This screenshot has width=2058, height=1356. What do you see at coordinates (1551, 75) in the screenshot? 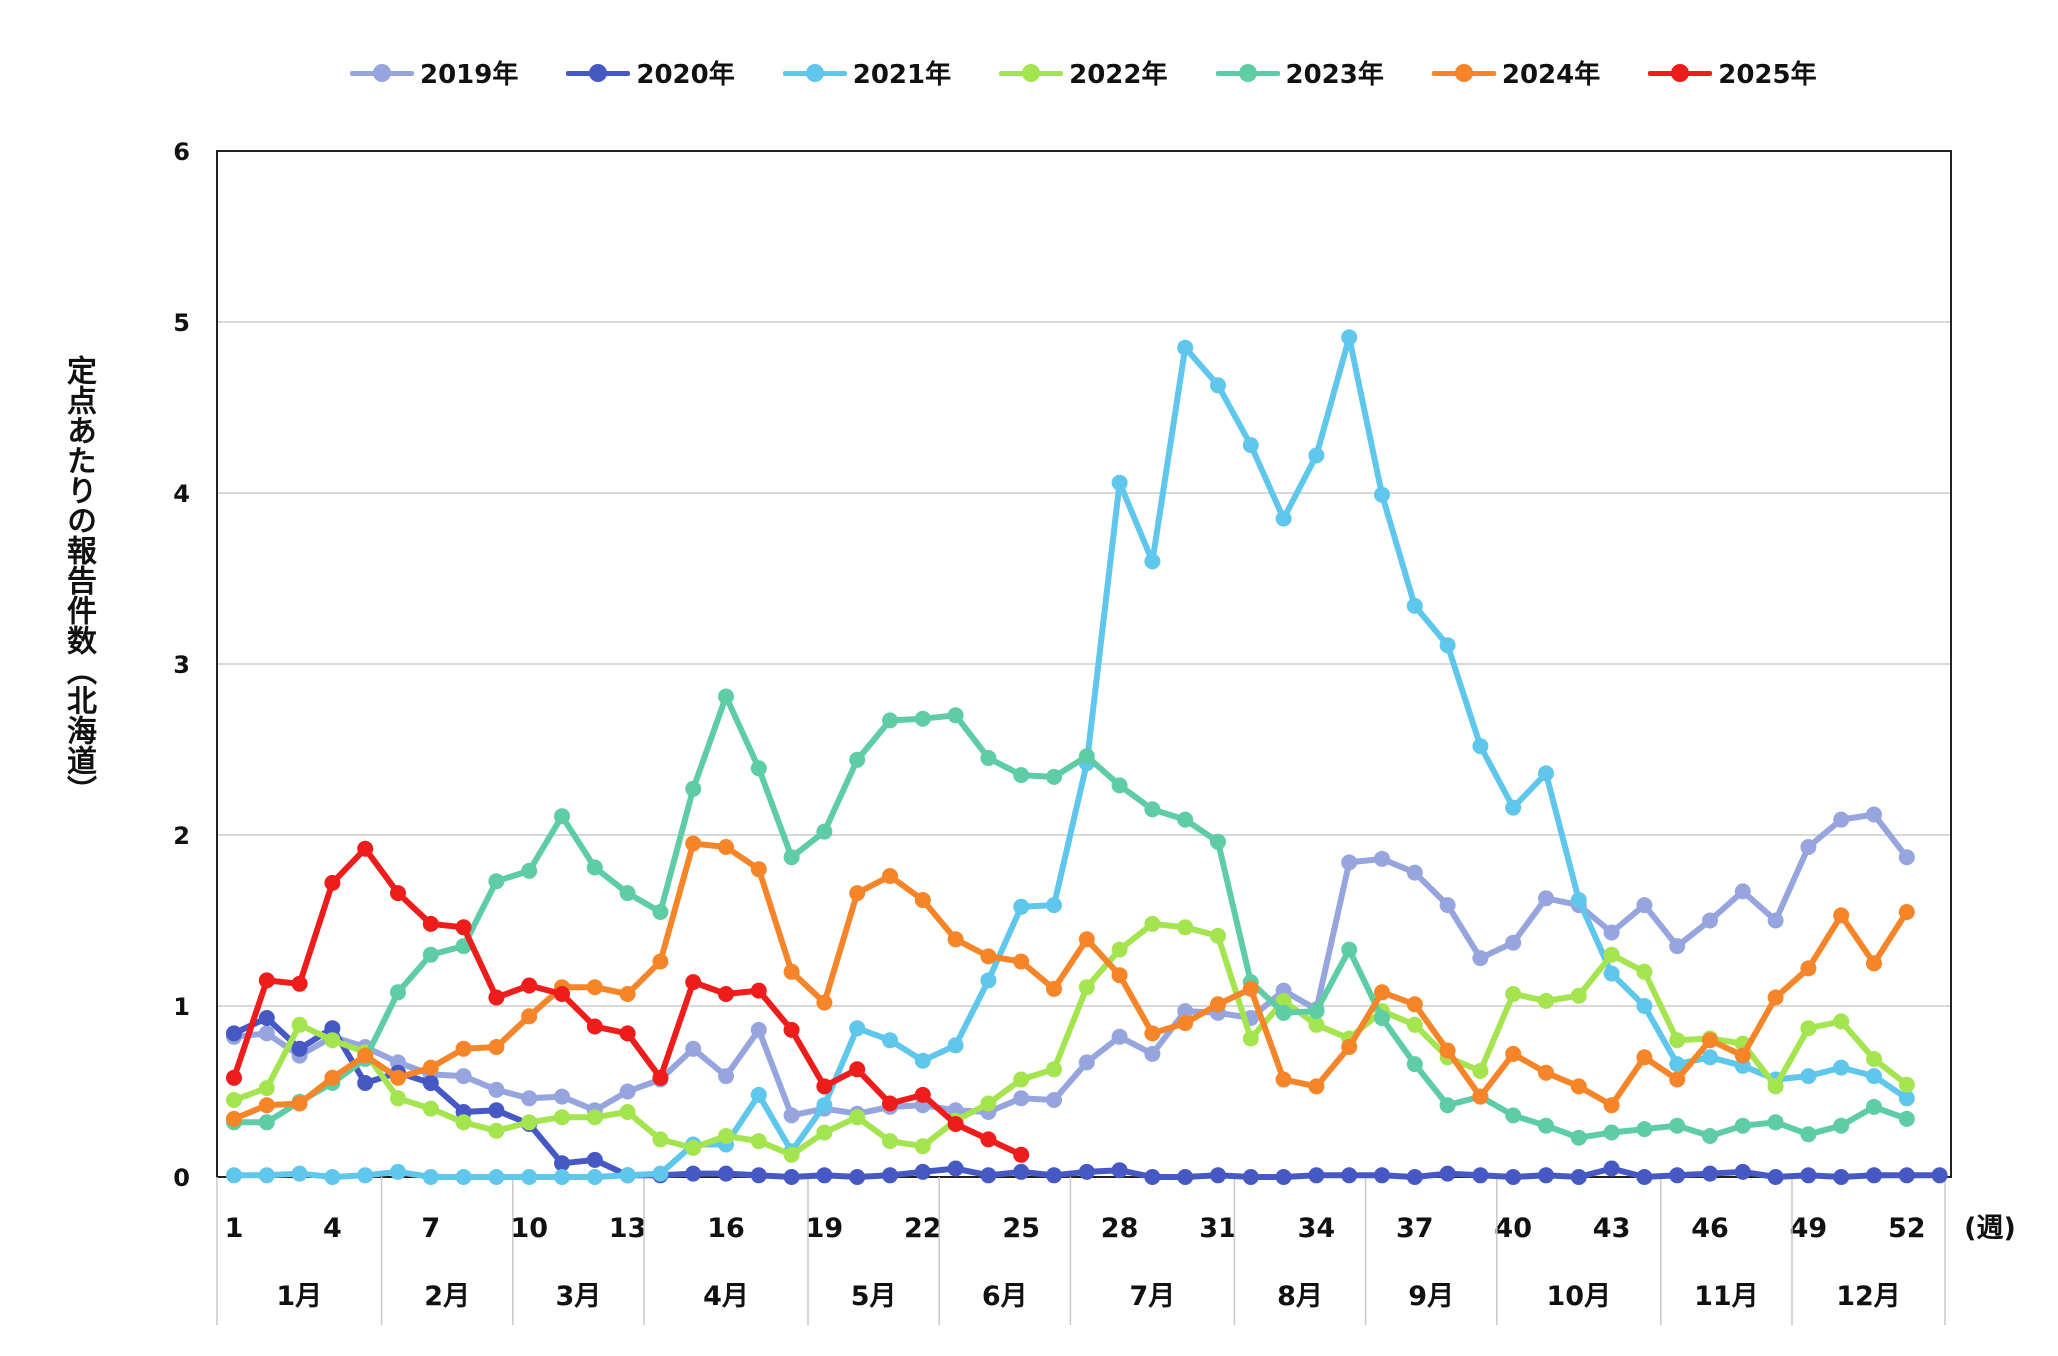
I see `legend-label: 2024年` at bounding box center [1551, 75].